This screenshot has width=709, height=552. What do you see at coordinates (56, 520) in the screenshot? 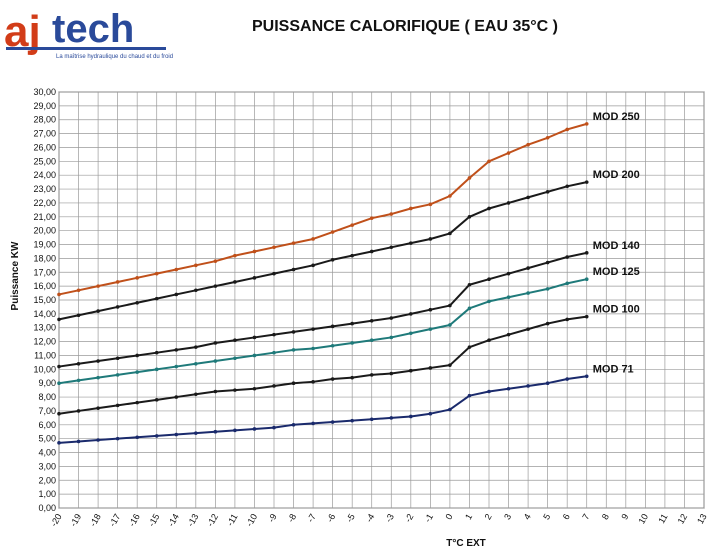
I see `x-tick-label: -20` at bounding box center [56, 520].